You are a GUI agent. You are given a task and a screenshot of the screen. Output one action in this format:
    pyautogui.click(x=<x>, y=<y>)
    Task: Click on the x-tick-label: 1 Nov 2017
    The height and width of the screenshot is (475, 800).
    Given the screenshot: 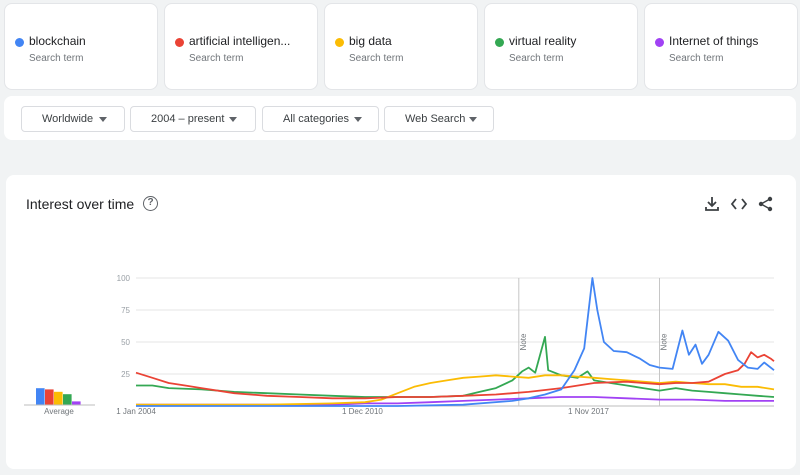 What is the action you would take?
    pyautogui.click(x=588, y=411)
    